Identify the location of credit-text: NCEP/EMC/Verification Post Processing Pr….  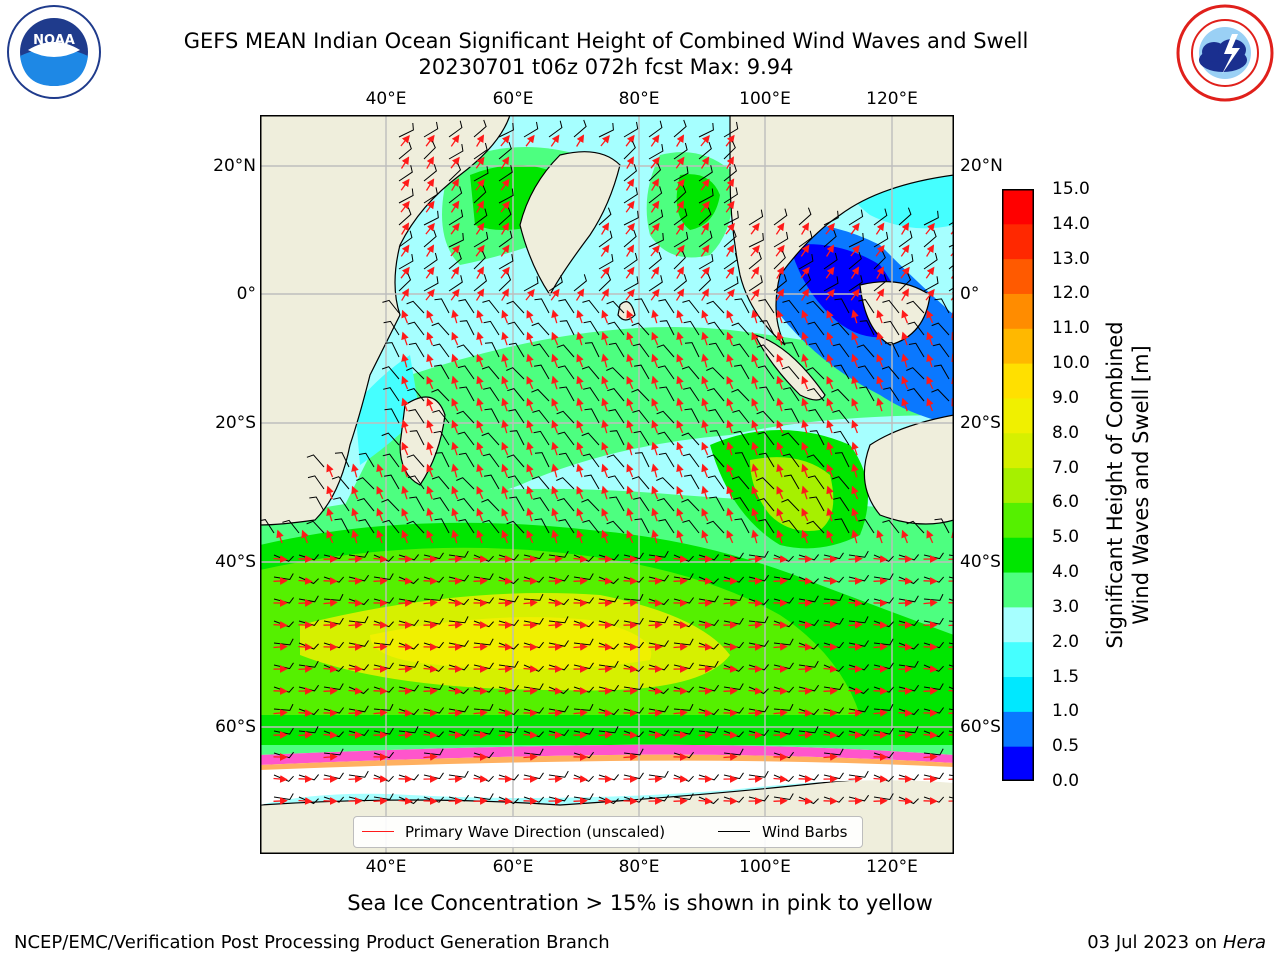
(312, 942).